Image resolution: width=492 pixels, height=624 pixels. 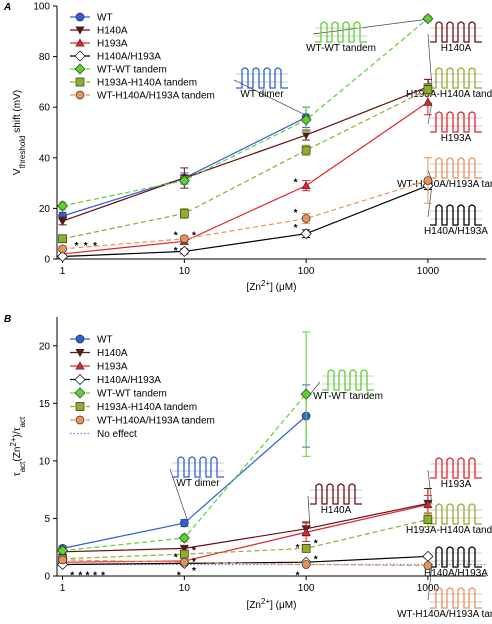 I want to click on legend-label: H193A, so click(x=112, y=44).